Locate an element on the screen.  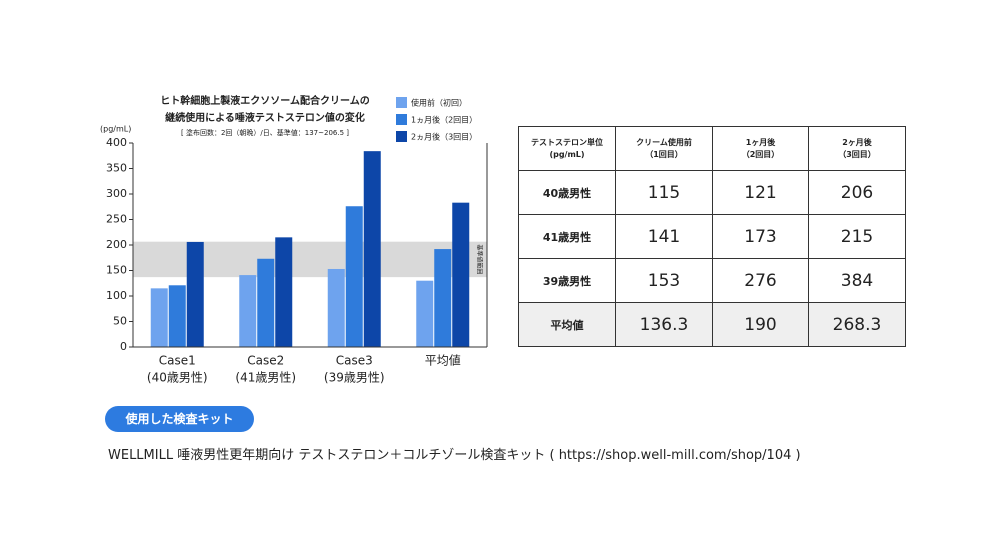
kit-button: 使用した検査キット is located at coordinates (179, 419).